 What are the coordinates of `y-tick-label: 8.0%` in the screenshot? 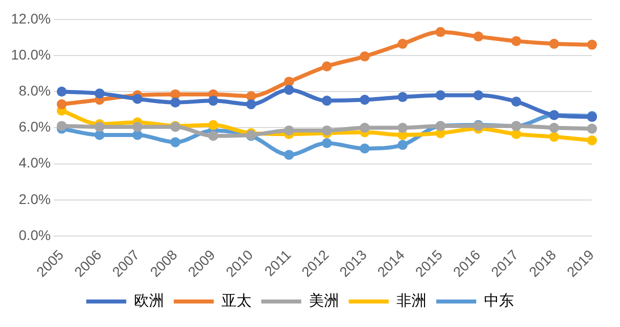 It's located at (34, 90).